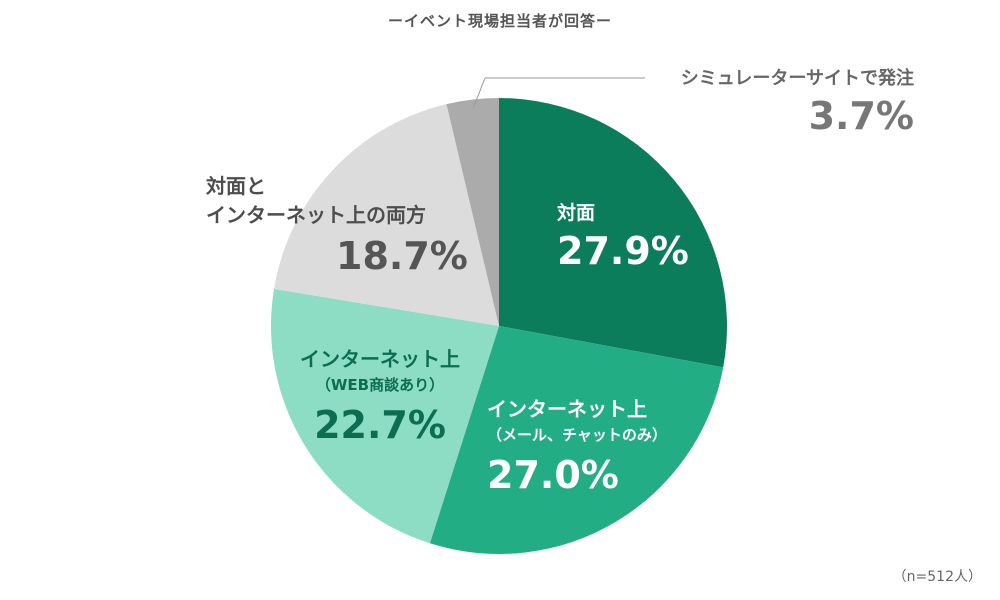 This screenshot has height=600, width=1000. What do you see at coordinates (559, 92) in the screenshot?
I see `leader-line-simulator` at bounding box center [559, 92].